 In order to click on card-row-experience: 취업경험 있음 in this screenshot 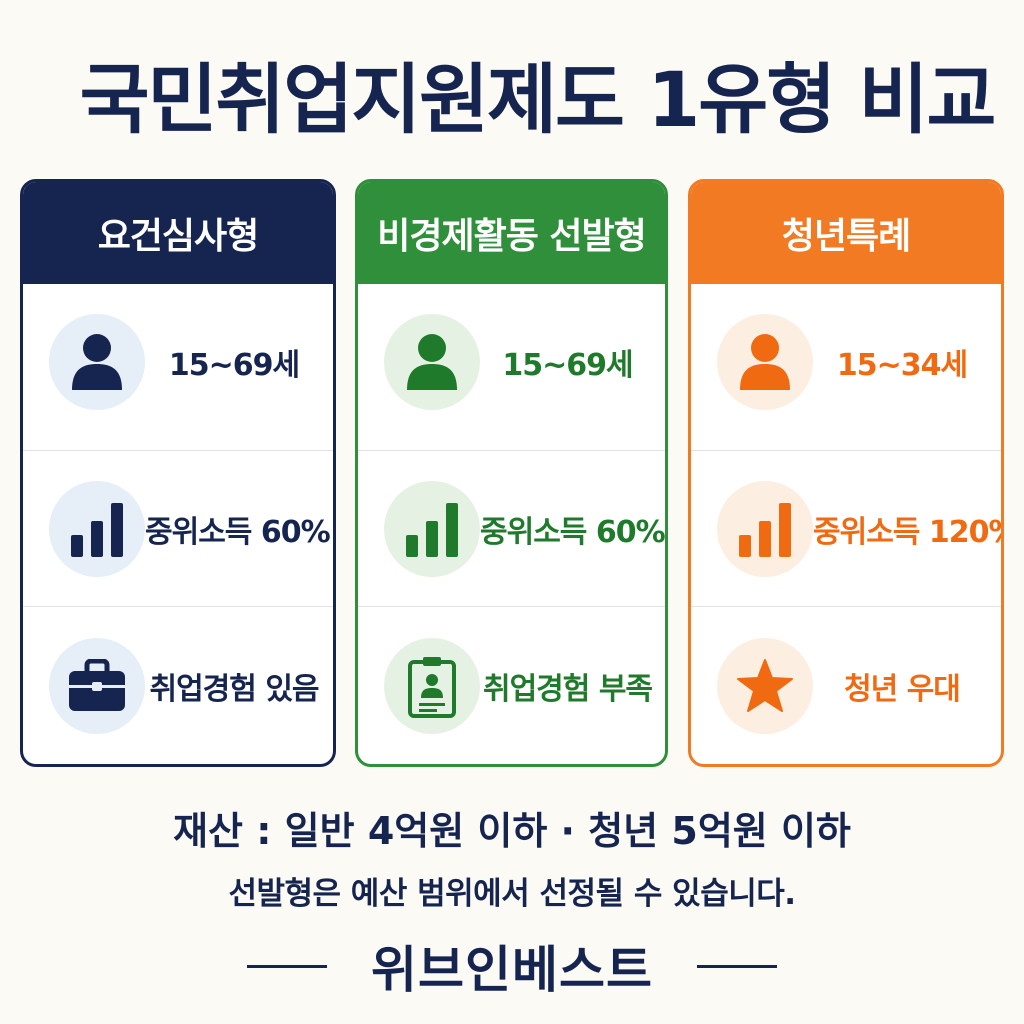, I will do `click(178, 685)`.